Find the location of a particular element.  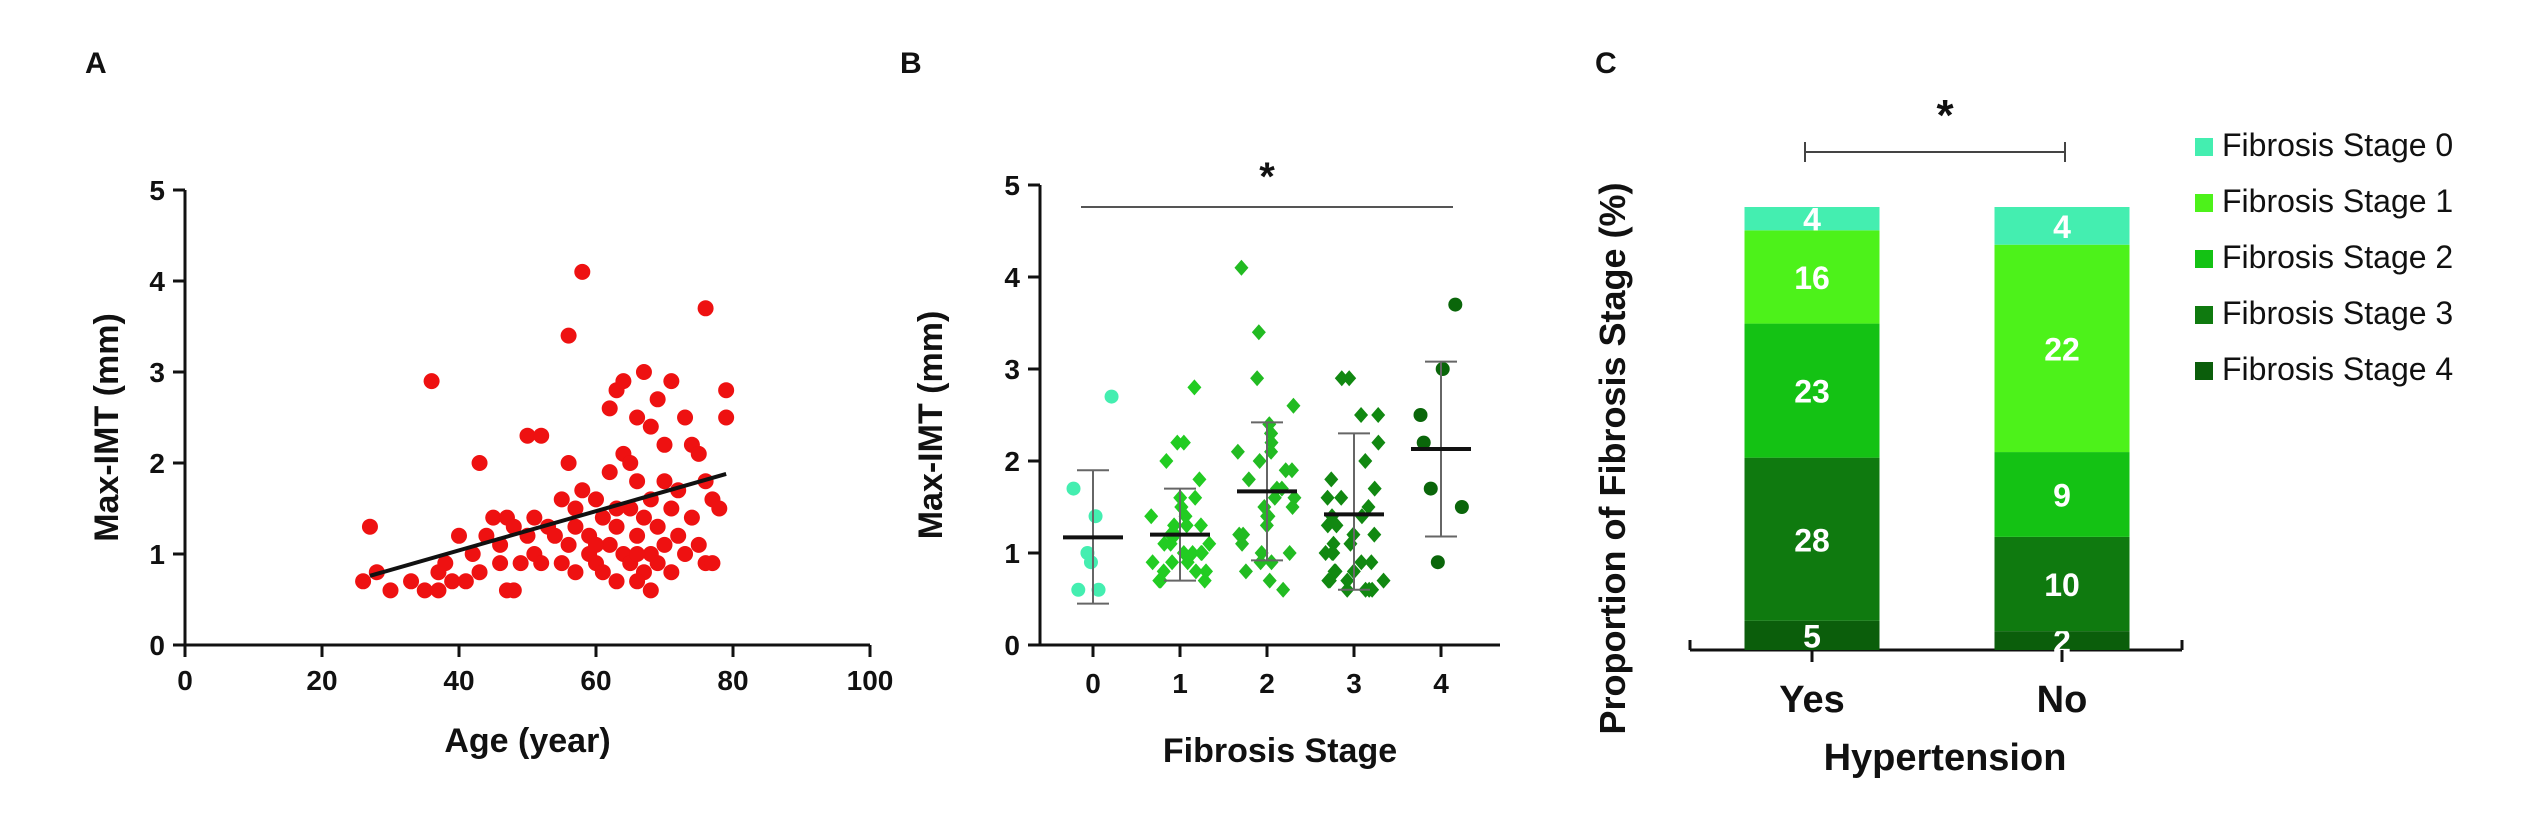

panel-a-x-axis-title: Age (year) is located at coordinates (527, 741).